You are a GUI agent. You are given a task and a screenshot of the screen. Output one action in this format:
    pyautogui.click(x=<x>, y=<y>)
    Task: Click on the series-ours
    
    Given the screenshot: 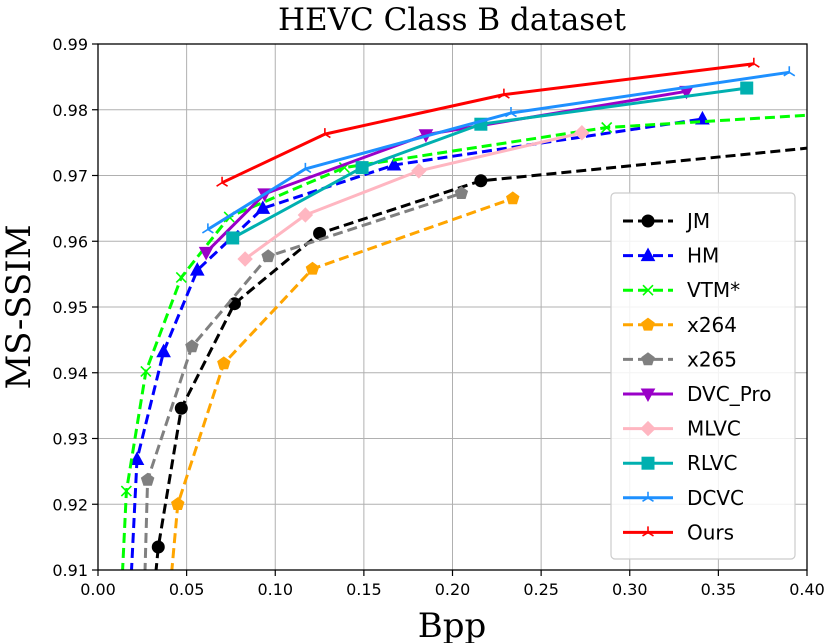 What is the action you would take?
    pyautogui.click(x=488, y=122)
    